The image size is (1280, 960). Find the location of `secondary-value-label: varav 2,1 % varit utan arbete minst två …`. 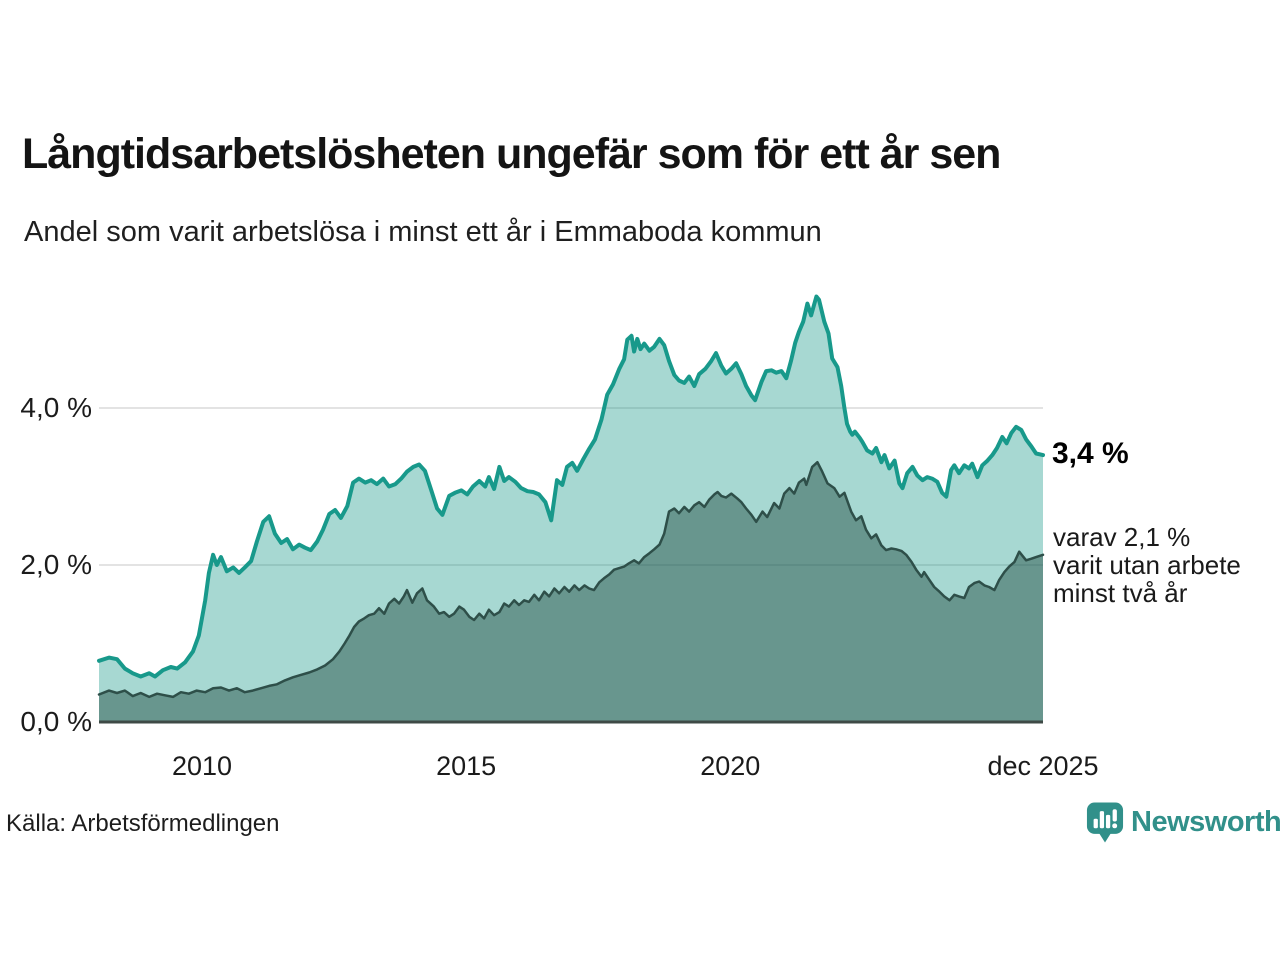

secondary-value-label: varav 2,1 % varit utan arbete minst två … is located at coordinates (1147, 565).